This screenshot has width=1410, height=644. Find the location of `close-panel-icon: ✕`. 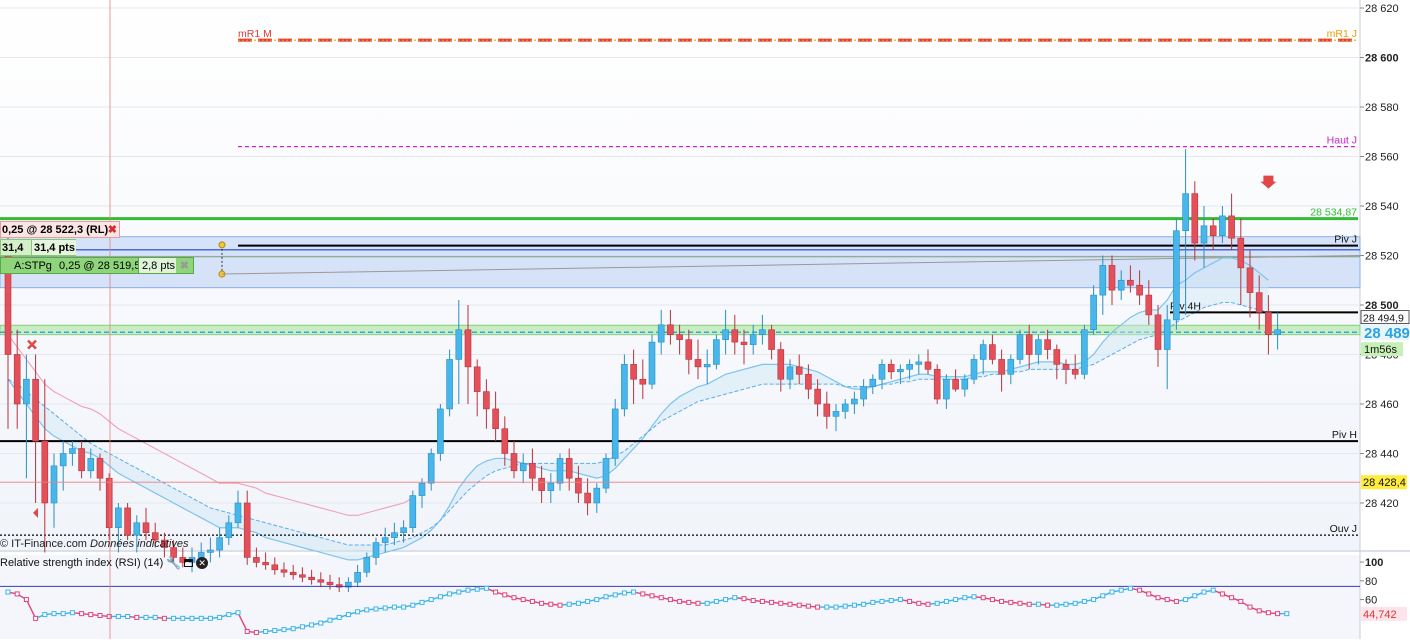

close-panel-icon: ✕ is located at coordinates (202, 563).